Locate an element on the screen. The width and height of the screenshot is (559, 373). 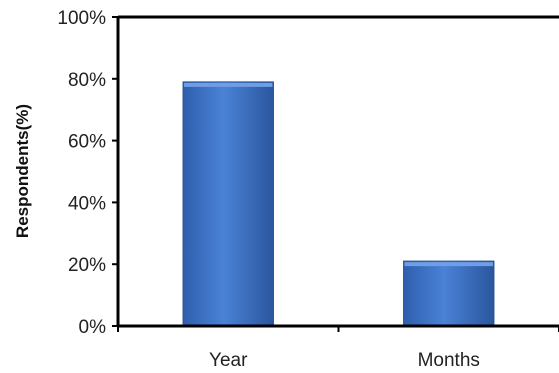
x-tick-label: Year is located at coordinates (228, 360).